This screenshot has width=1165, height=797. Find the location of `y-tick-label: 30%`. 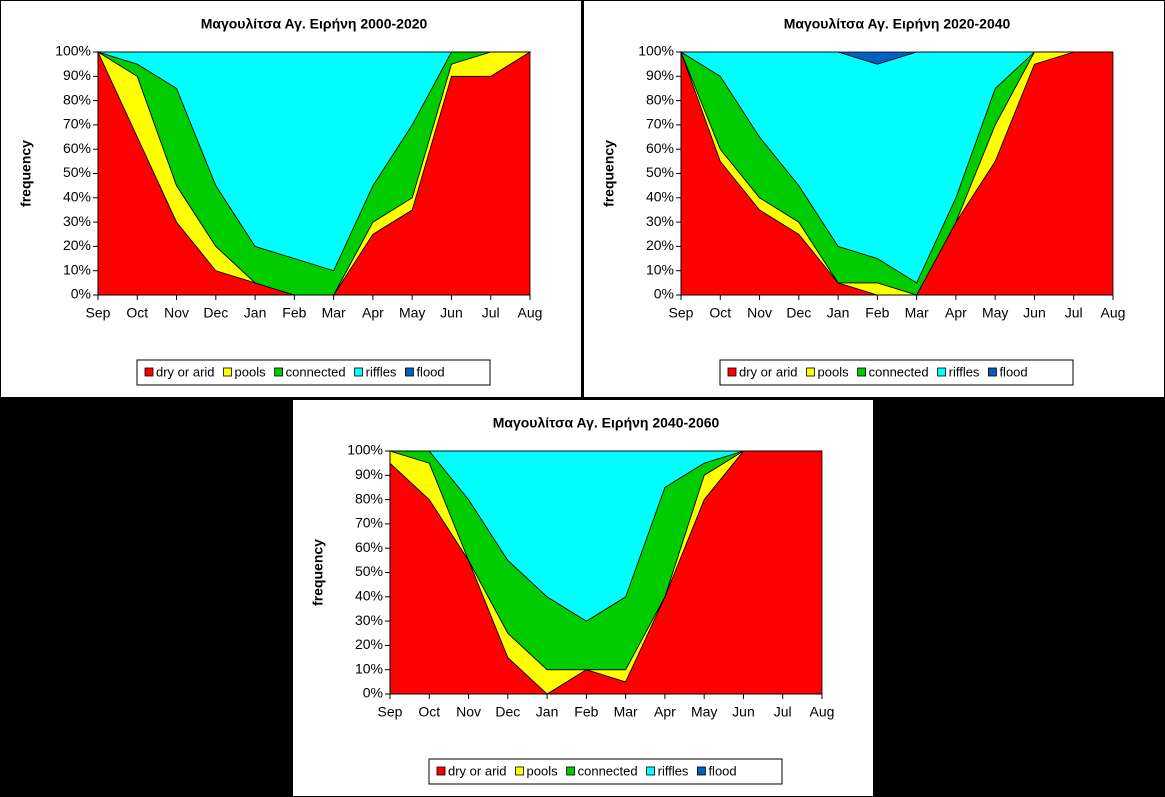

y-tick-label: 30% is located at coordinates (660, 221).